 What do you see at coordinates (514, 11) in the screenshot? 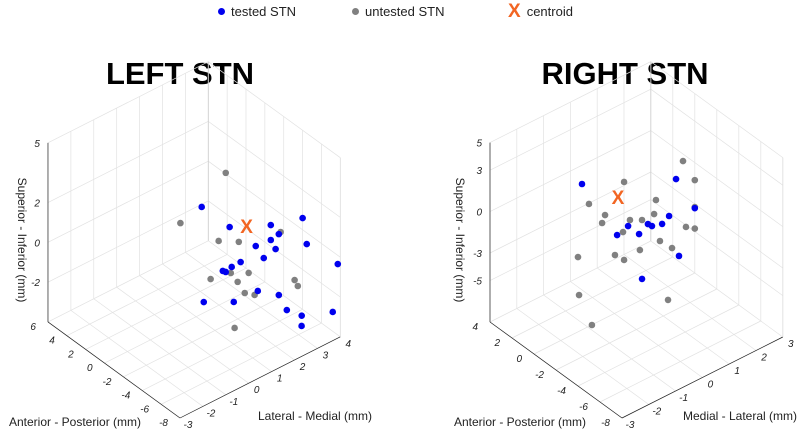
I see `centroid-x-icon: X` at bounding box center [514, 11].